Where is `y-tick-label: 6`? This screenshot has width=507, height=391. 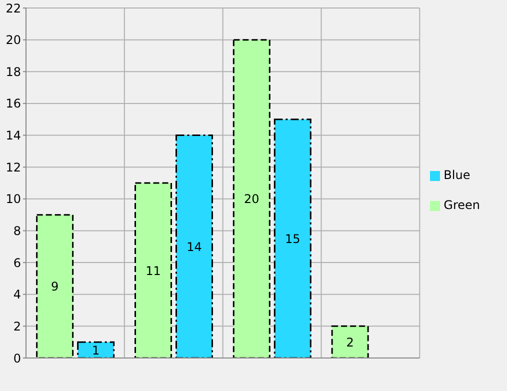 y-tick-label: 6 is located at coordinates (17, 263).